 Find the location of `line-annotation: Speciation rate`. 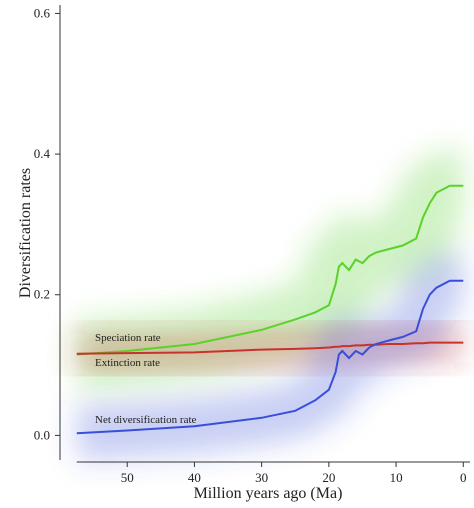

line-annotation: Speciation rate is located at coordinates (128, 338).